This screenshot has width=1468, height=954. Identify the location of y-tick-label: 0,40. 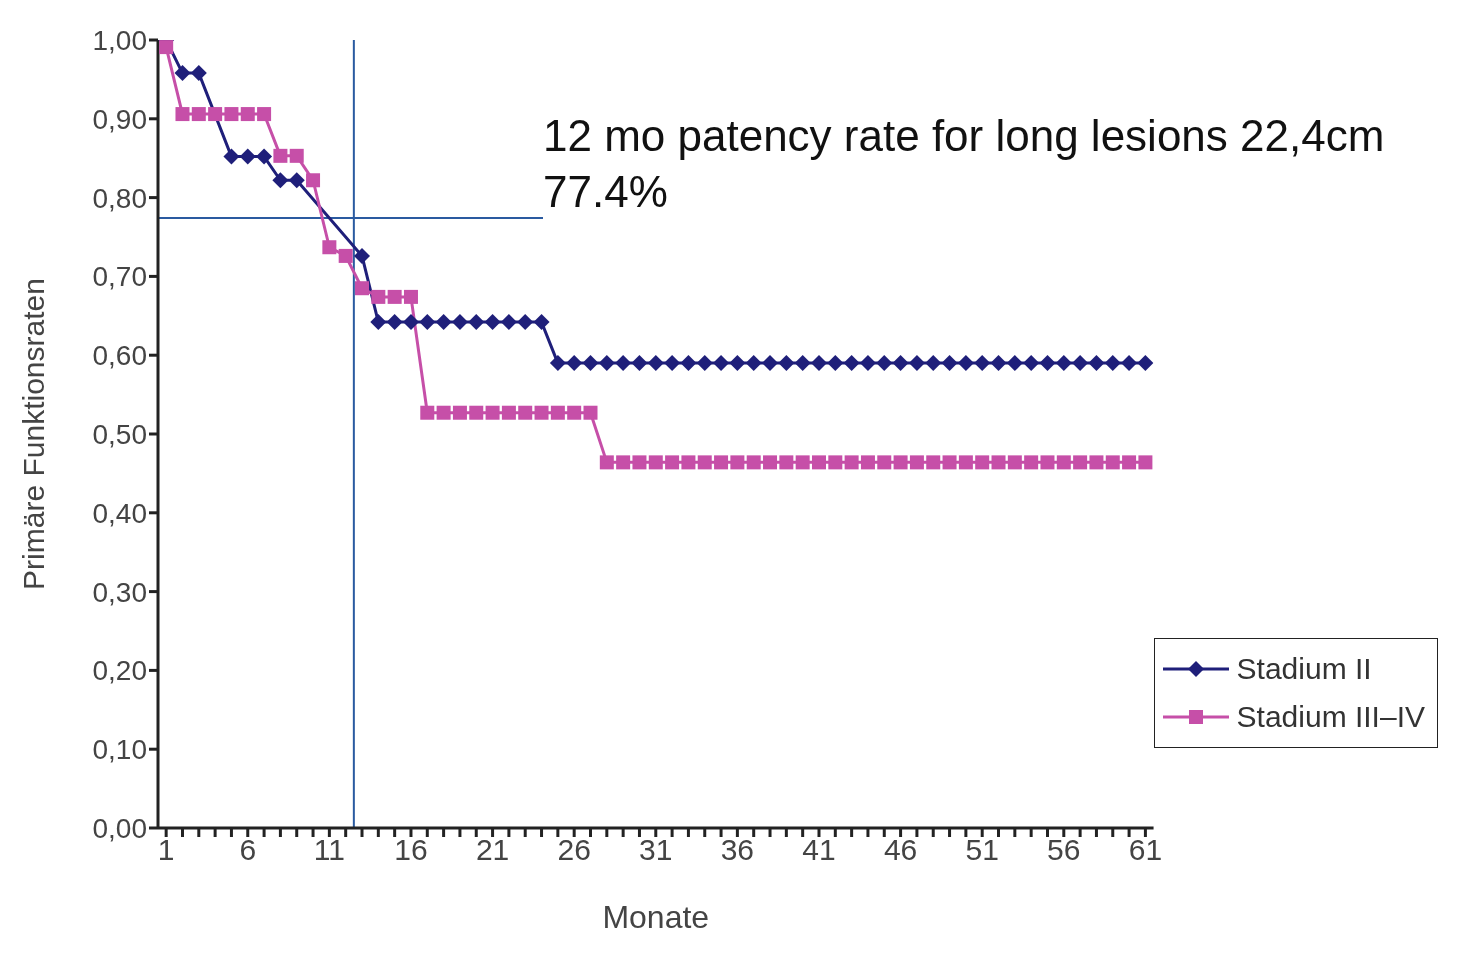
(119, 513).